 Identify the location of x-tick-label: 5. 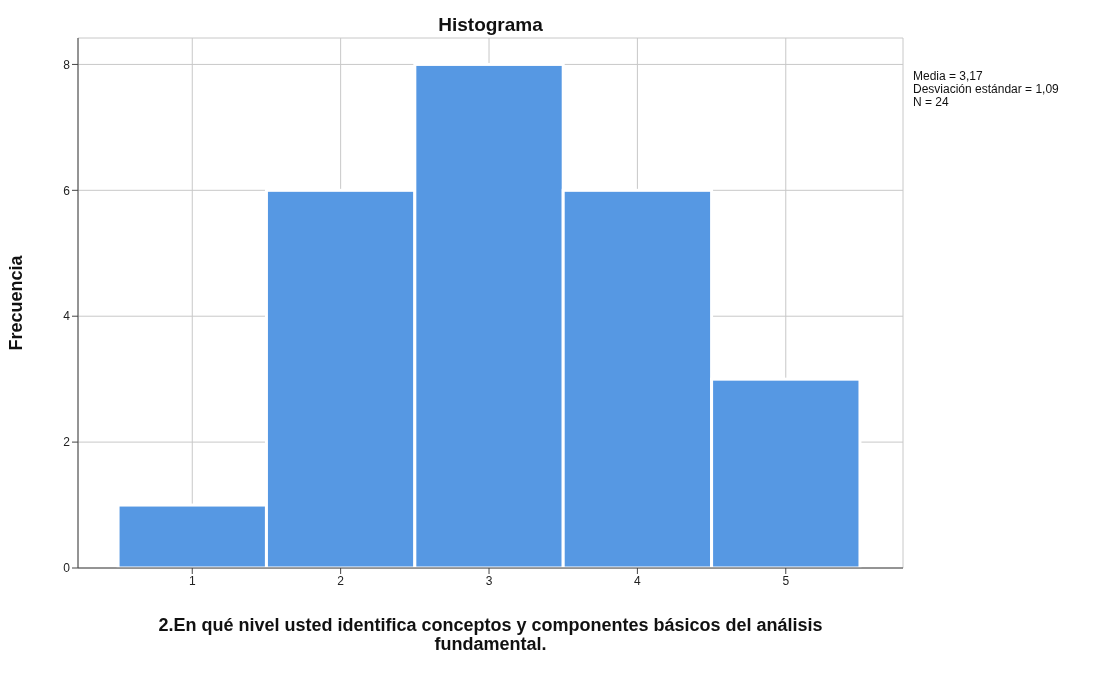
(786, 580).